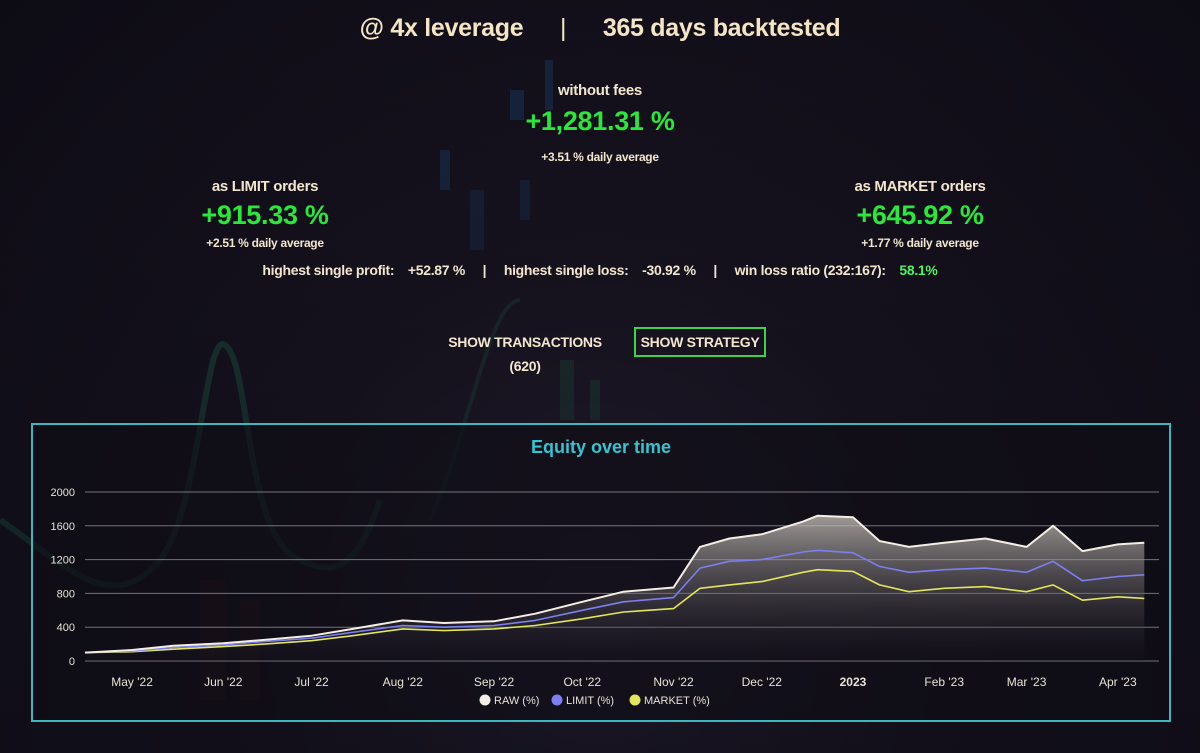  I want to click on legend-label: LIMIT (%), so click(590, 701).